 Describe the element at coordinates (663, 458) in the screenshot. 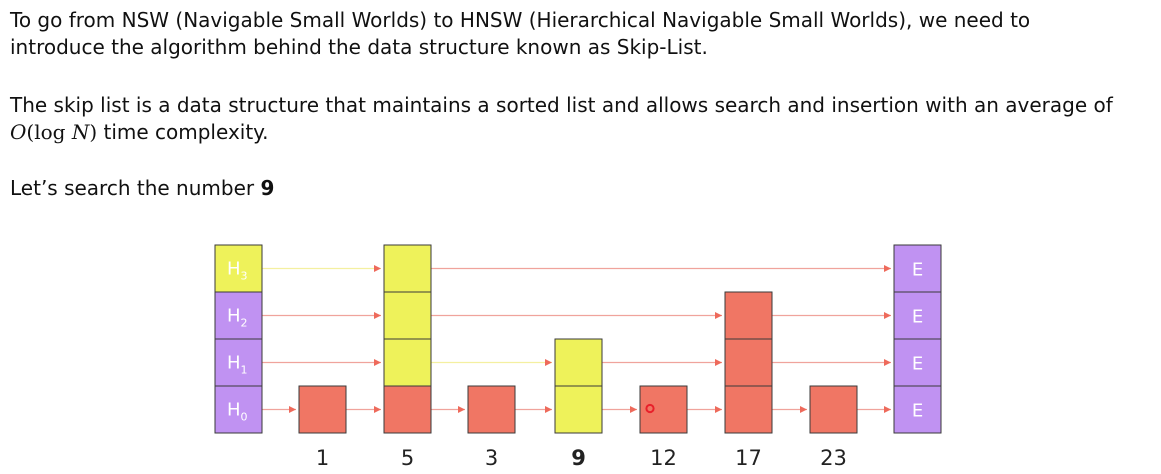

I see `value-label-12: 12` at that location.